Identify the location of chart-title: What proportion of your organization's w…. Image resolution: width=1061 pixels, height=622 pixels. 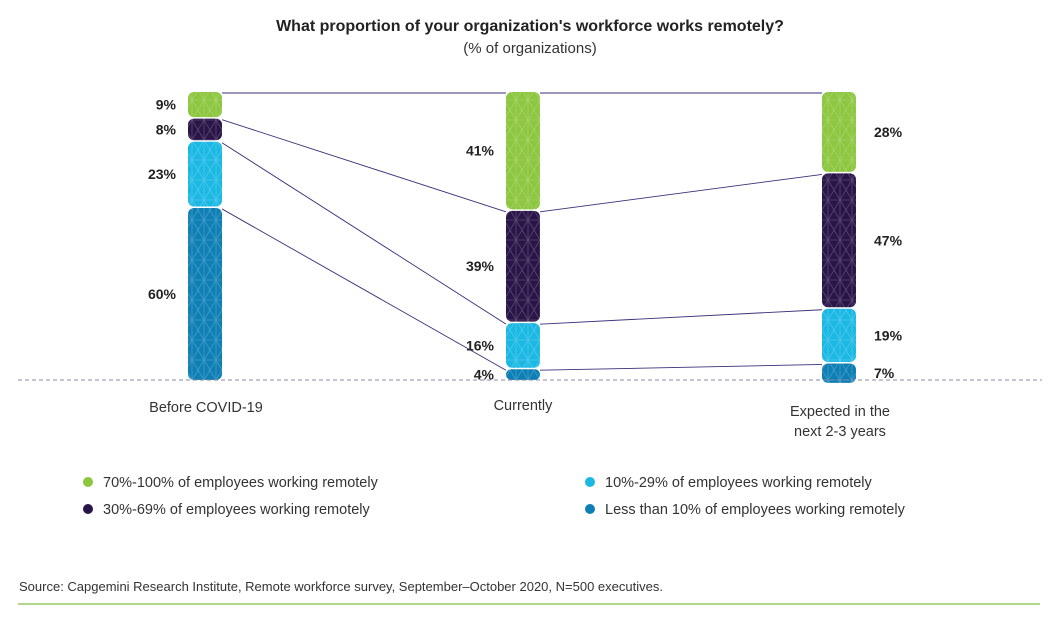
(530, 26).